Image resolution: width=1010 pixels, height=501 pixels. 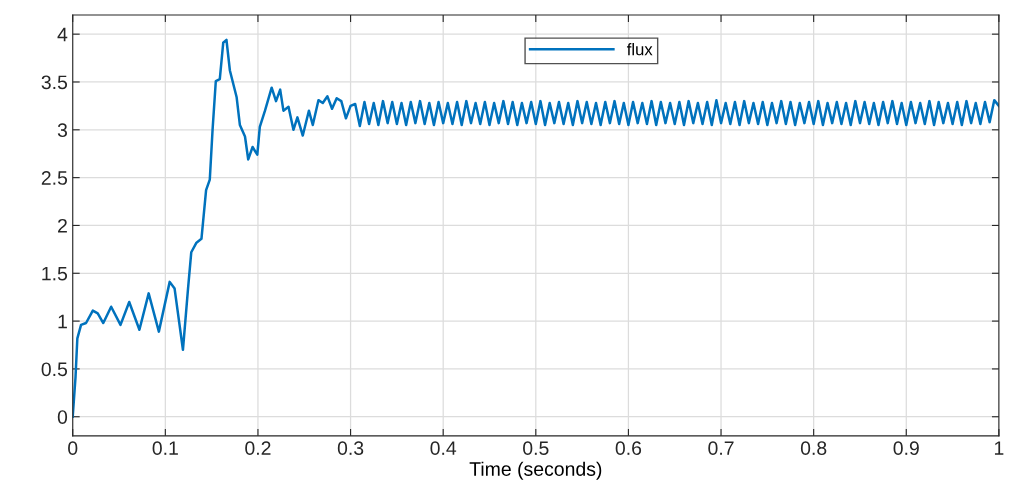 What do you see at coordinates (62, 417) in the screenshot?
I see `y-tick-label: 0` at bounding box center [62, 417].